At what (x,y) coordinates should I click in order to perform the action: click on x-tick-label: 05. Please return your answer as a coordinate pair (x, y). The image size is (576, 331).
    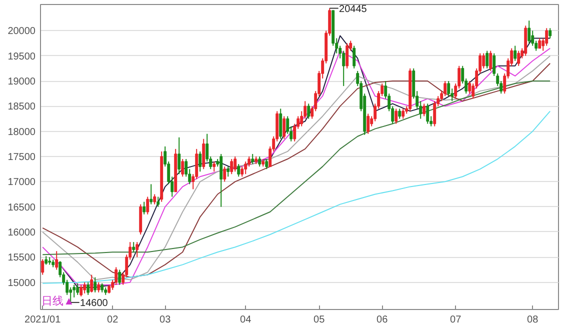
    Looking at the image, I should click on (320, 320).